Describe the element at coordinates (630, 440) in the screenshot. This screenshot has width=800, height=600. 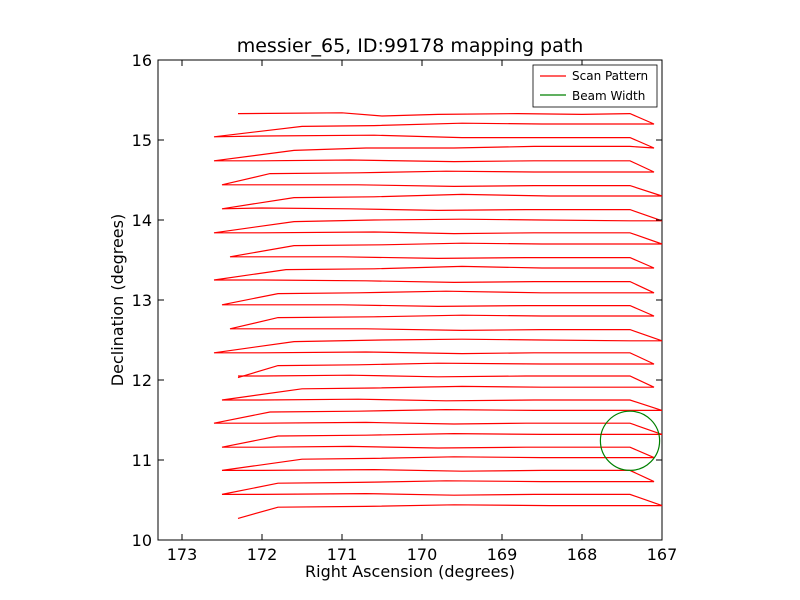
I see `beam-width-circle` at that location.